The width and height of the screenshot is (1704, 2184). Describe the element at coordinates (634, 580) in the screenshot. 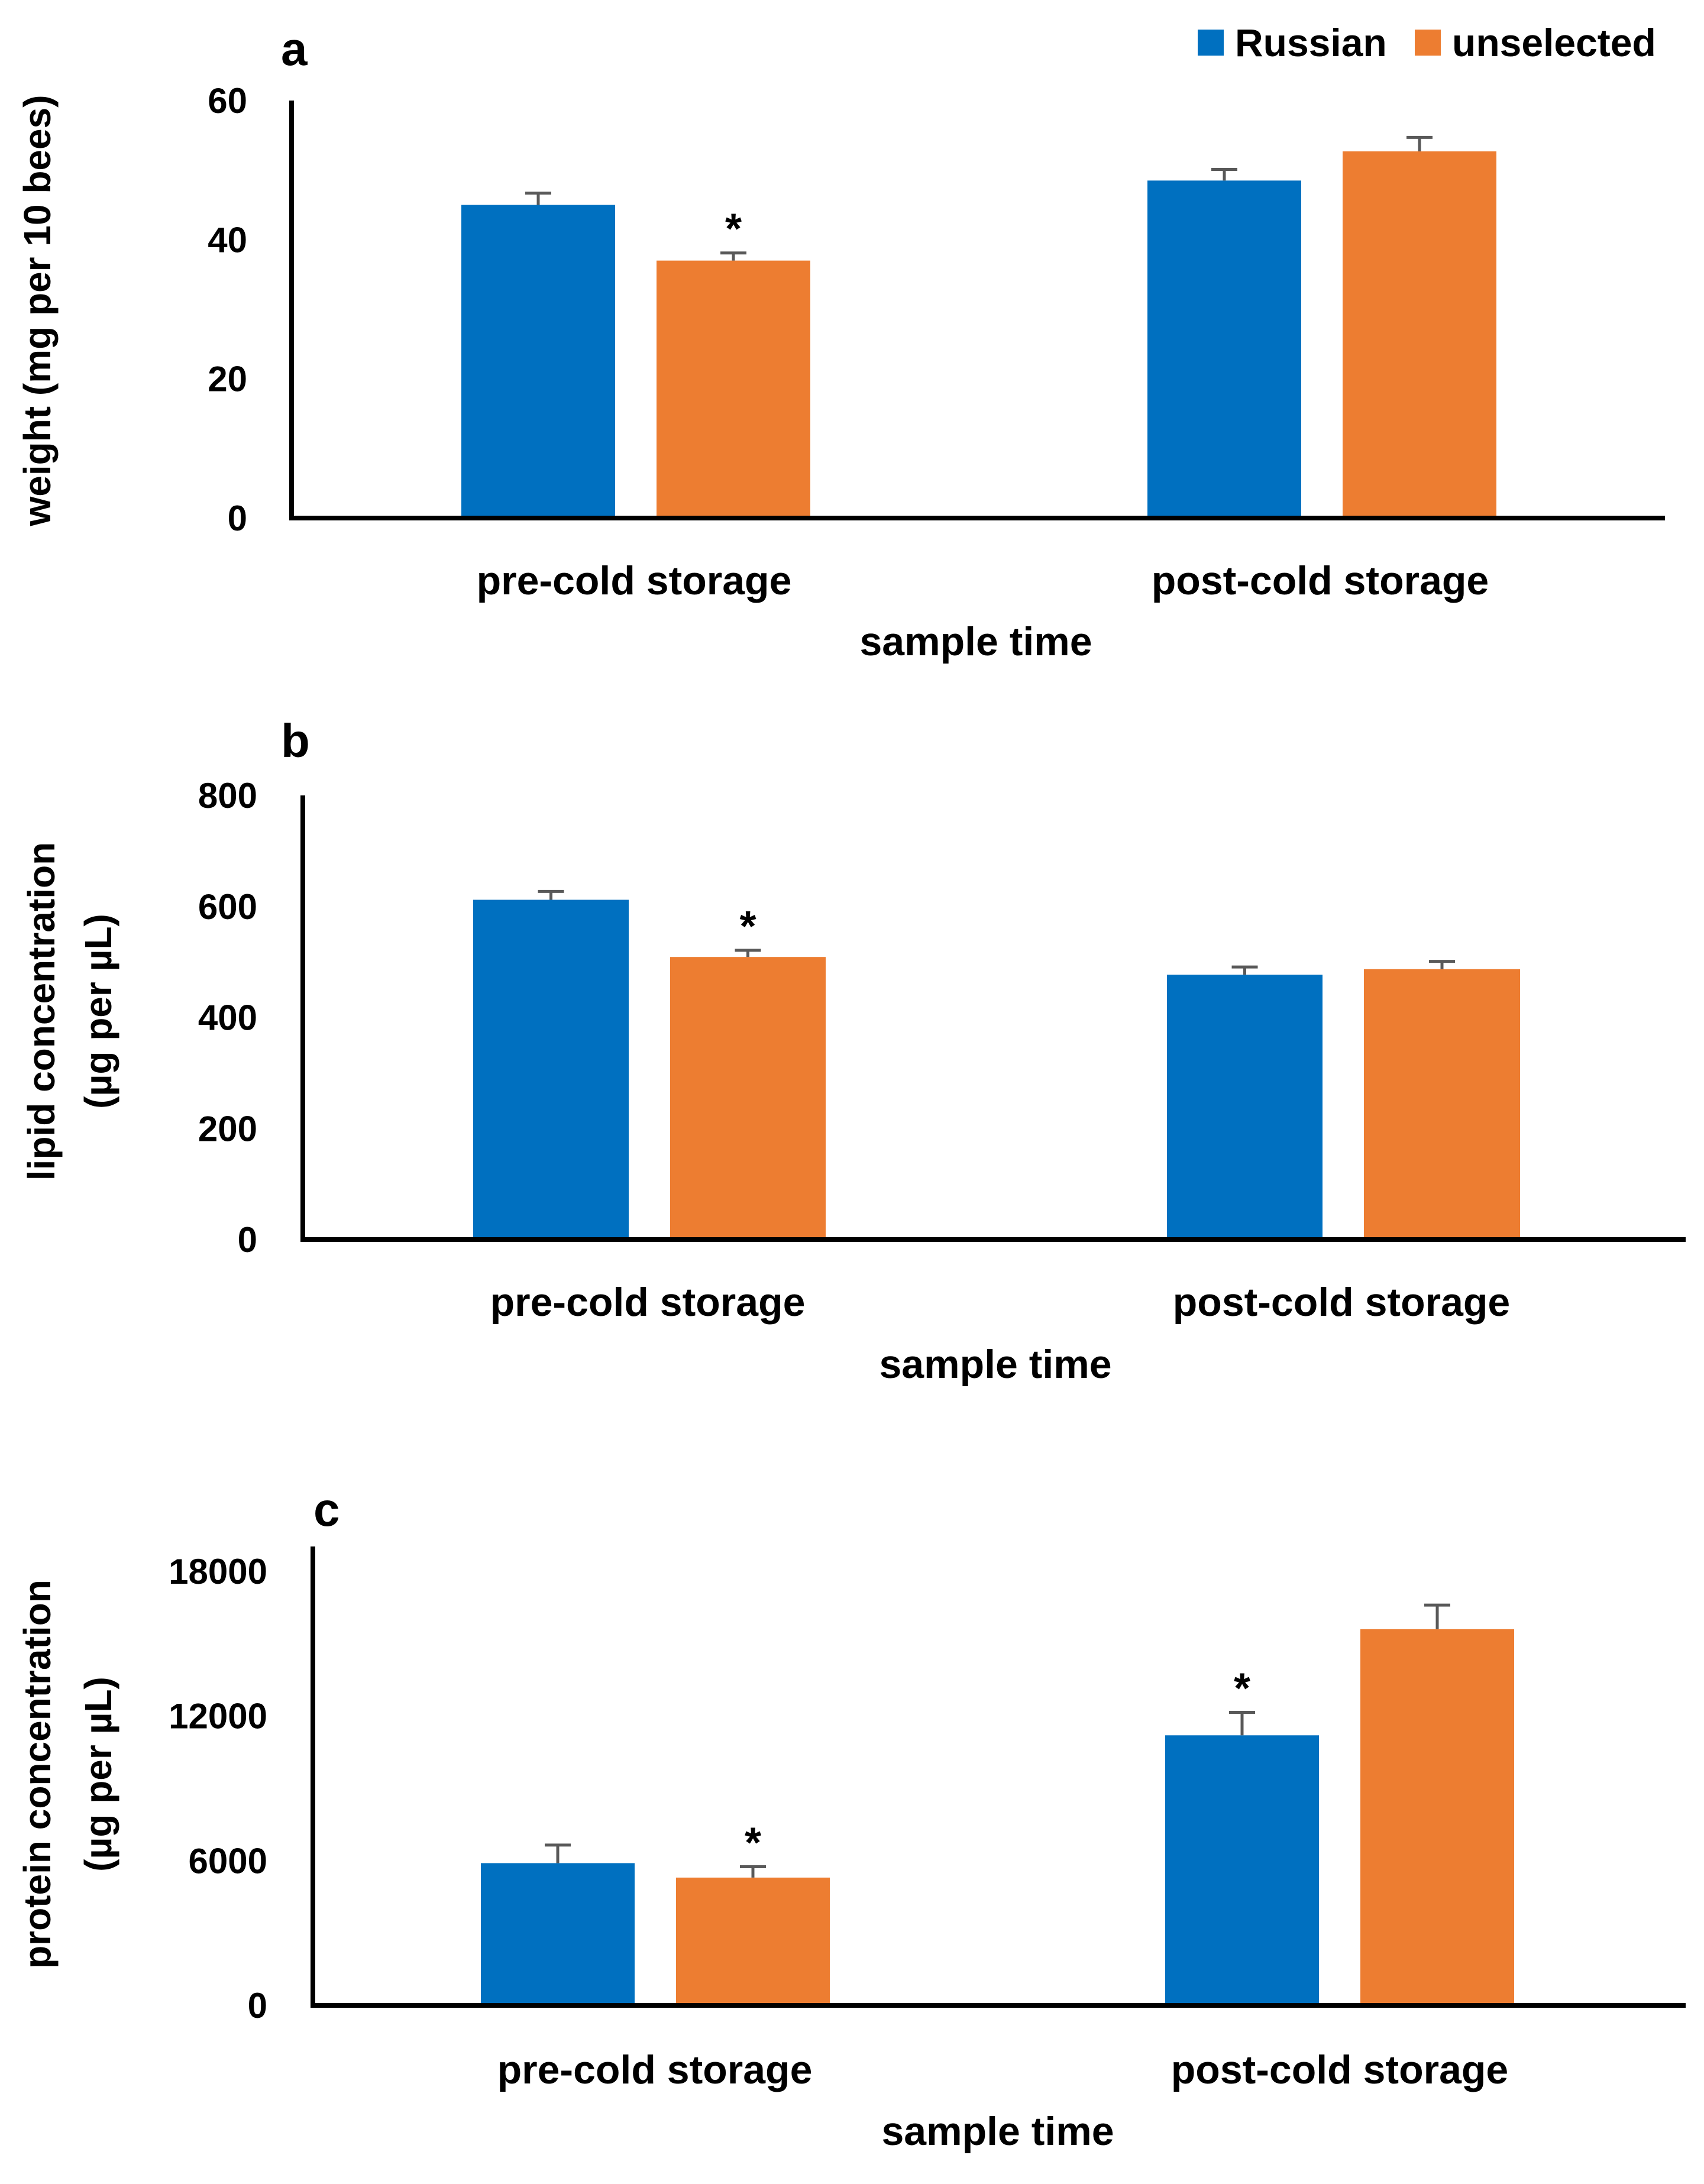

I see `panel-a-category-pre: pre-cold storage` at that location.